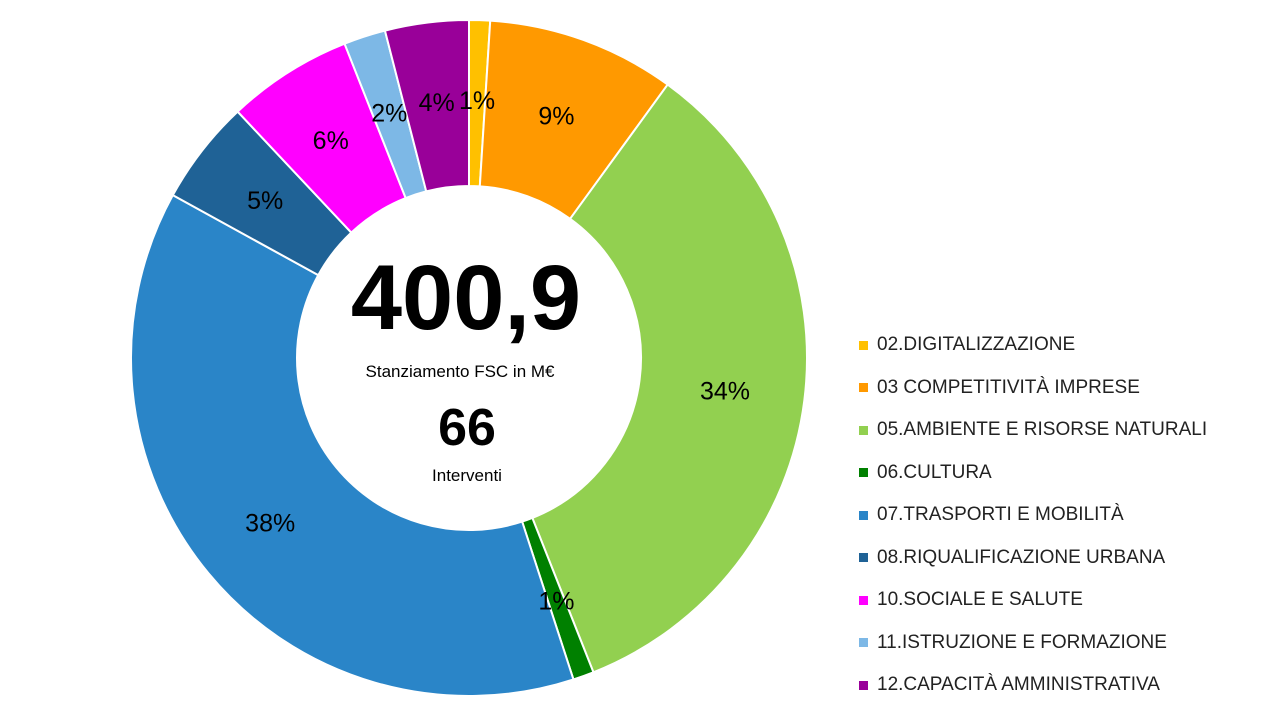 This screenshot has width=1280, height=720. What do you see at coordinates (265, 201) in the screenshot?
I see `slice-label-08-riqualificazione-urbana: 5%` at bounding box center [265, 201].